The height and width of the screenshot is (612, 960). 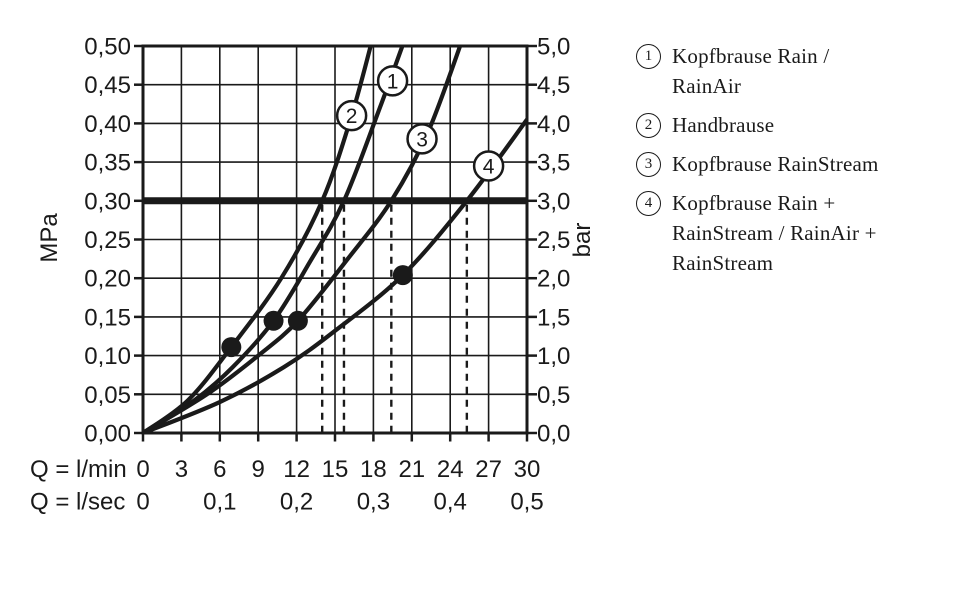 I want to click on curve-label-number-1: 1, so click(x=393, y=81).